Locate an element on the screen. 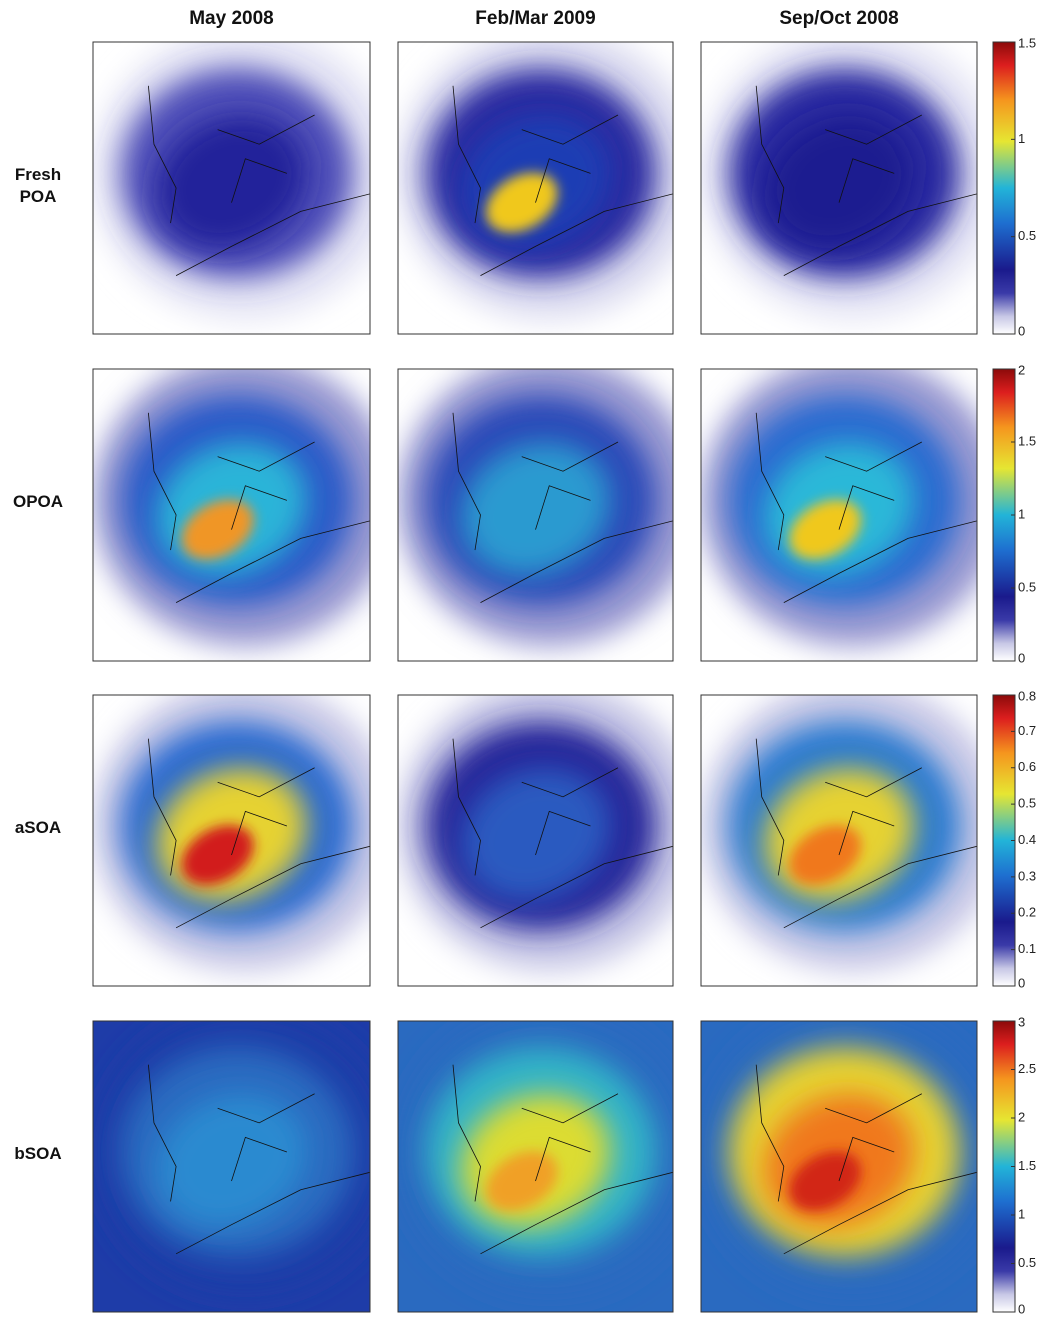  colorbar-tick-label: 0.8 is located at coordinates (1027, 695).